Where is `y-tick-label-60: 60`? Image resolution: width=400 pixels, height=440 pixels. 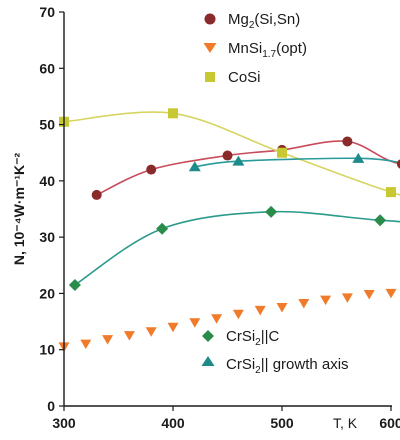 y-tick-label-60: 60 is located at coordinates (47, 68).